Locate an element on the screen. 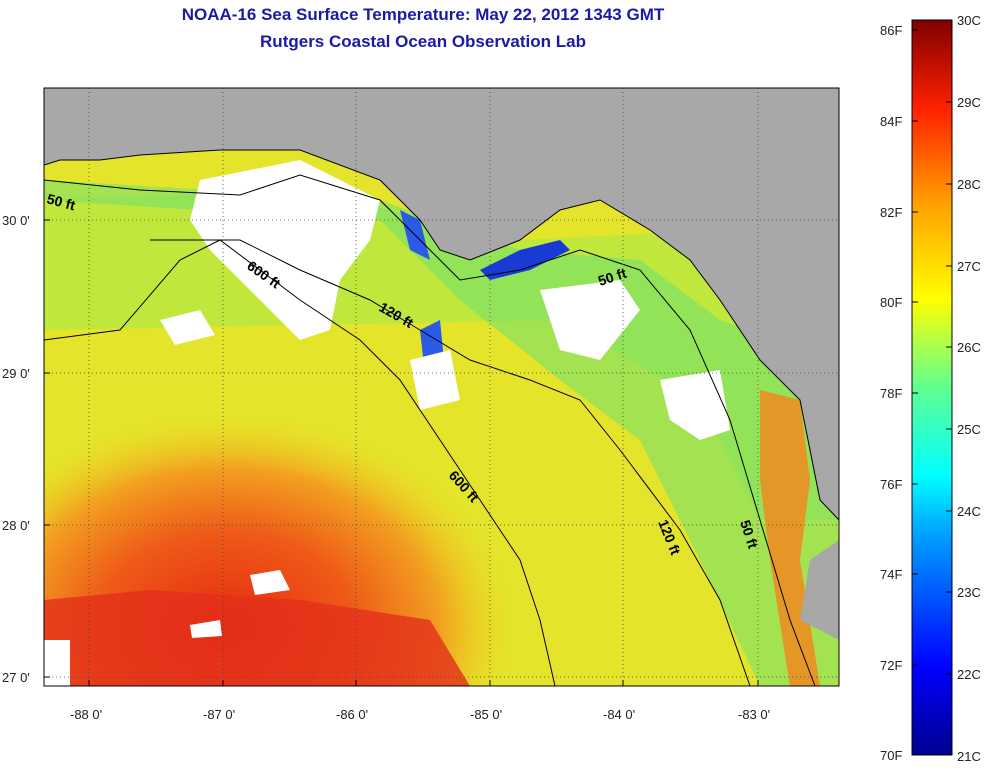 The height and width of the screenshot is (770, 992). colorbar-f-label: 70F is located at coordinates (891, 755).